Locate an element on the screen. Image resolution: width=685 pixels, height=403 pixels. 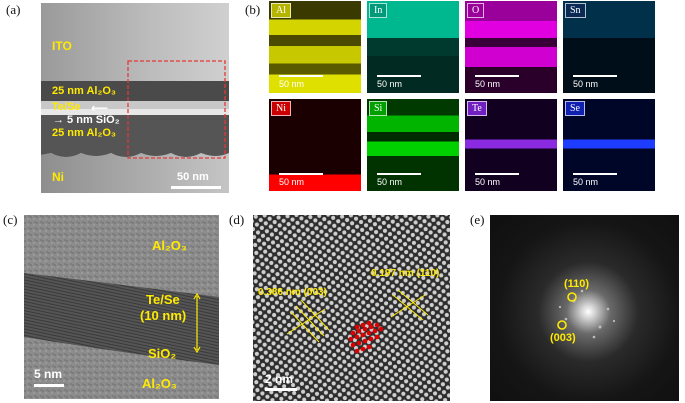
panel-e-fft-image: (110) (003) is located at coordinates (584, 308).